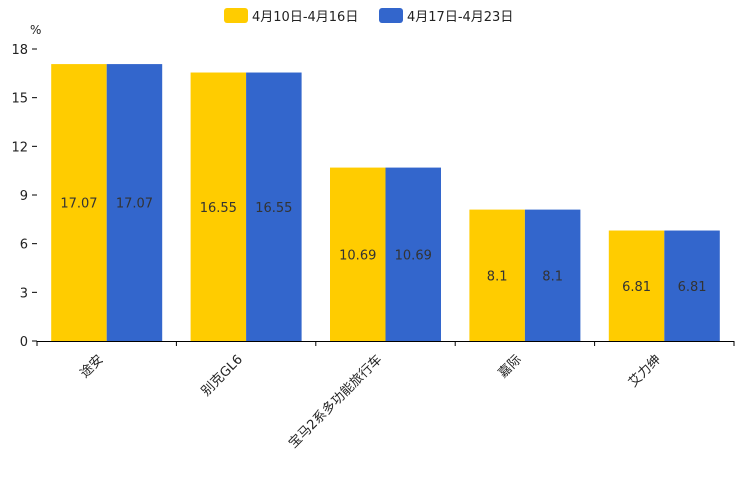  Describe the element at coordinates (510, 366) in the screenshot. I see `x-category-label: 嘉际` at that location.